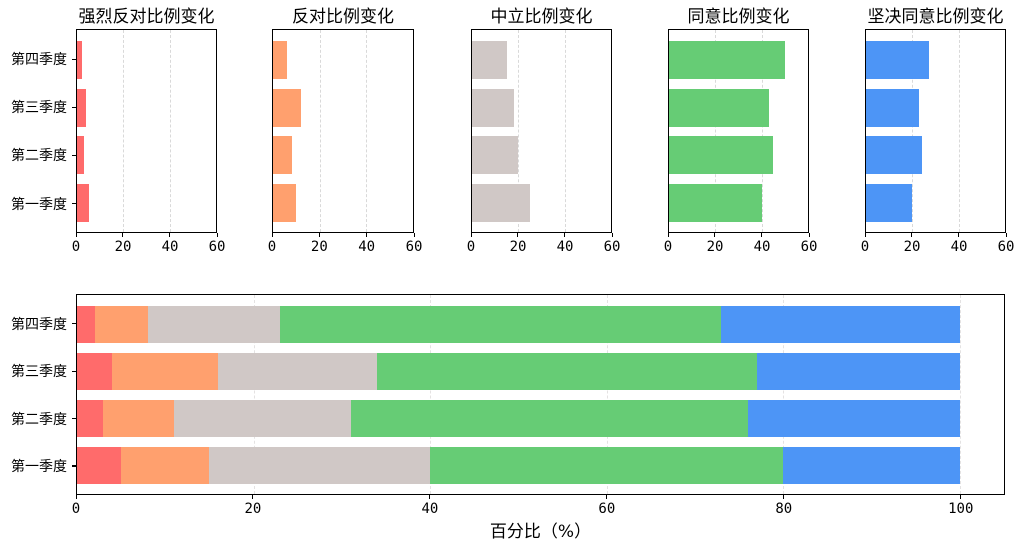 This screenshot has width=1022, height=550. I want to click on subplot-title-agree: 同意比例变化, so click(738, 17).